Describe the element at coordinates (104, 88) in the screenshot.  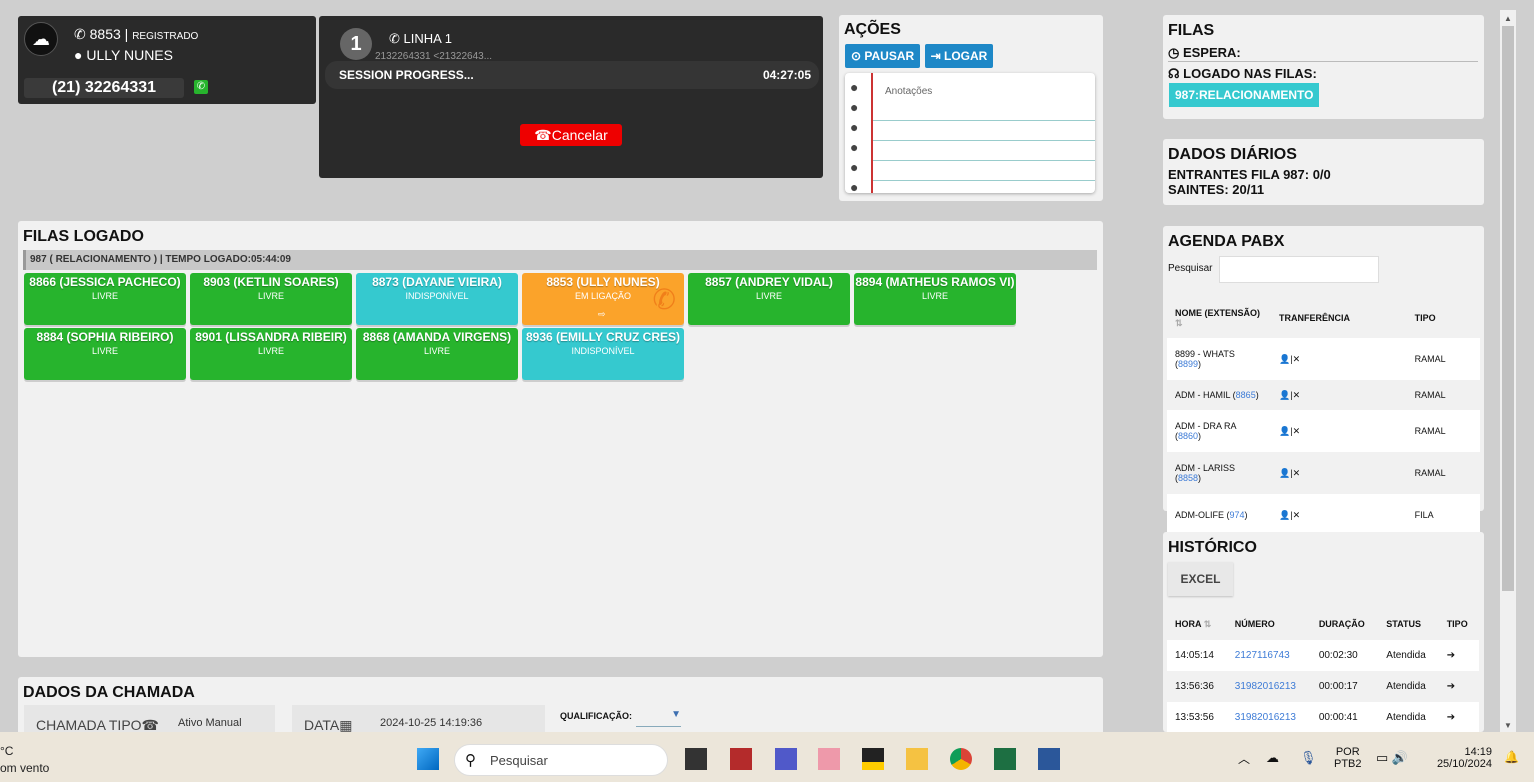
I see `agent-phone: (21) 32264331` at that location.